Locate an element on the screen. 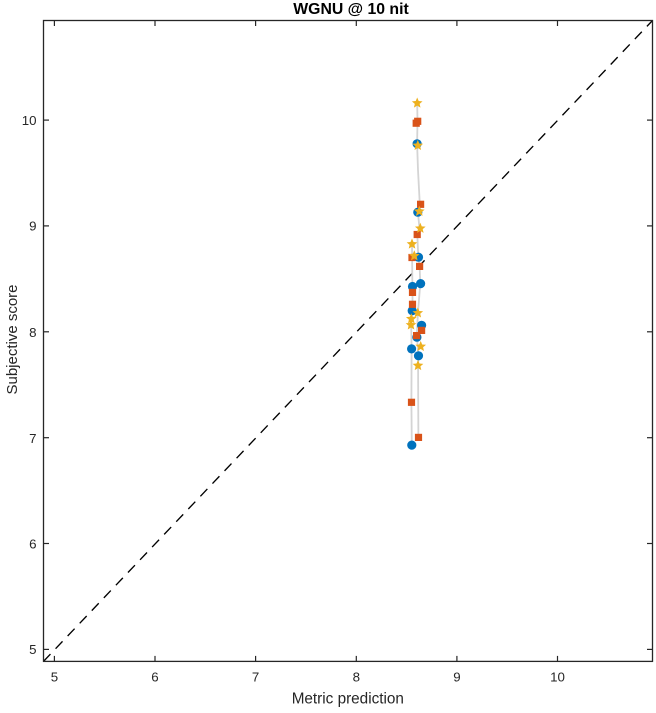  svg-text: Subjective score is located at coordinates (12, 339).